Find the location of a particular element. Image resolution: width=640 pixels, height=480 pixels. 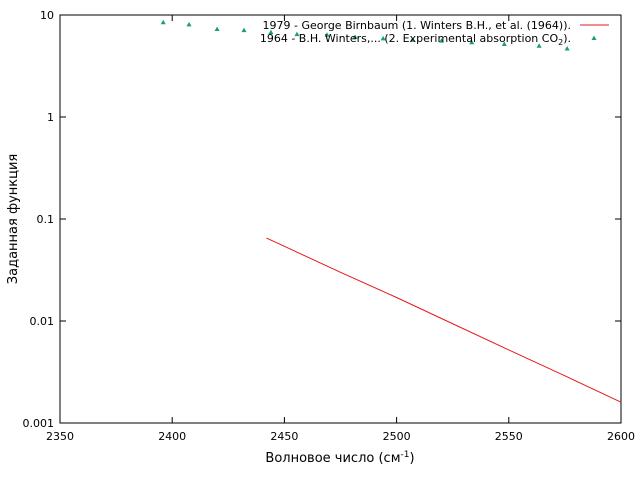

y-tick-label: 0.1 is located at coordinates (46, 219).